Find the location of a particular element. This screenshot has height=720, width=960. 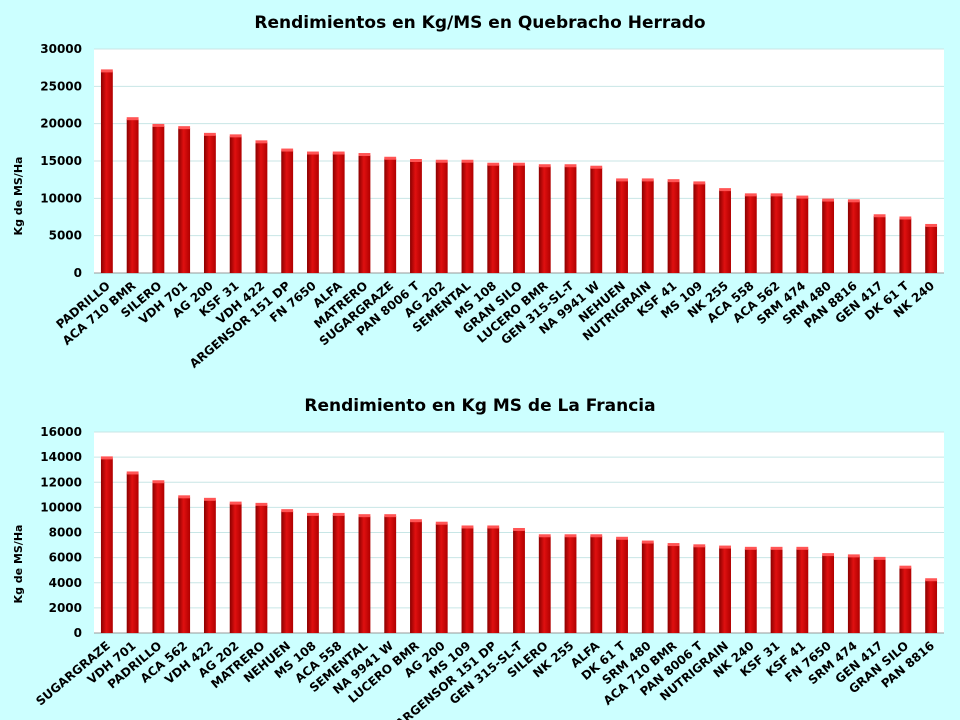

y-tick-labels: 0 5000 10000 15000 20000 25000 30000 is located at coordinates (61, 161).